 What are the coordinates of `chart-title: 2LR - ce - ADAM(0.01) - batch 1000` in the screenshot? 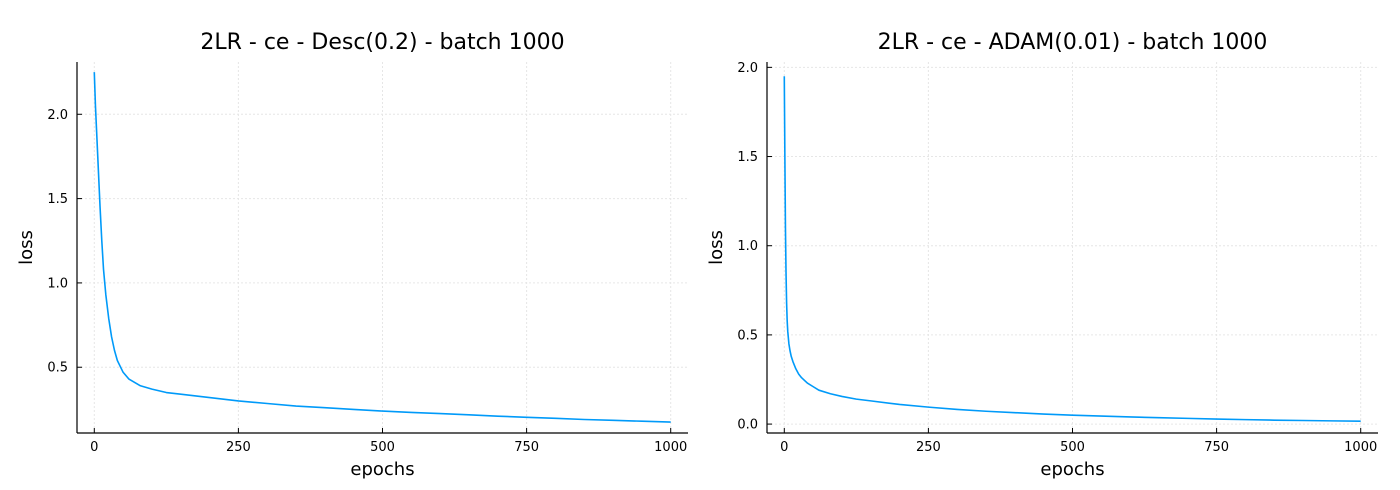 It's located at (1073, 42).